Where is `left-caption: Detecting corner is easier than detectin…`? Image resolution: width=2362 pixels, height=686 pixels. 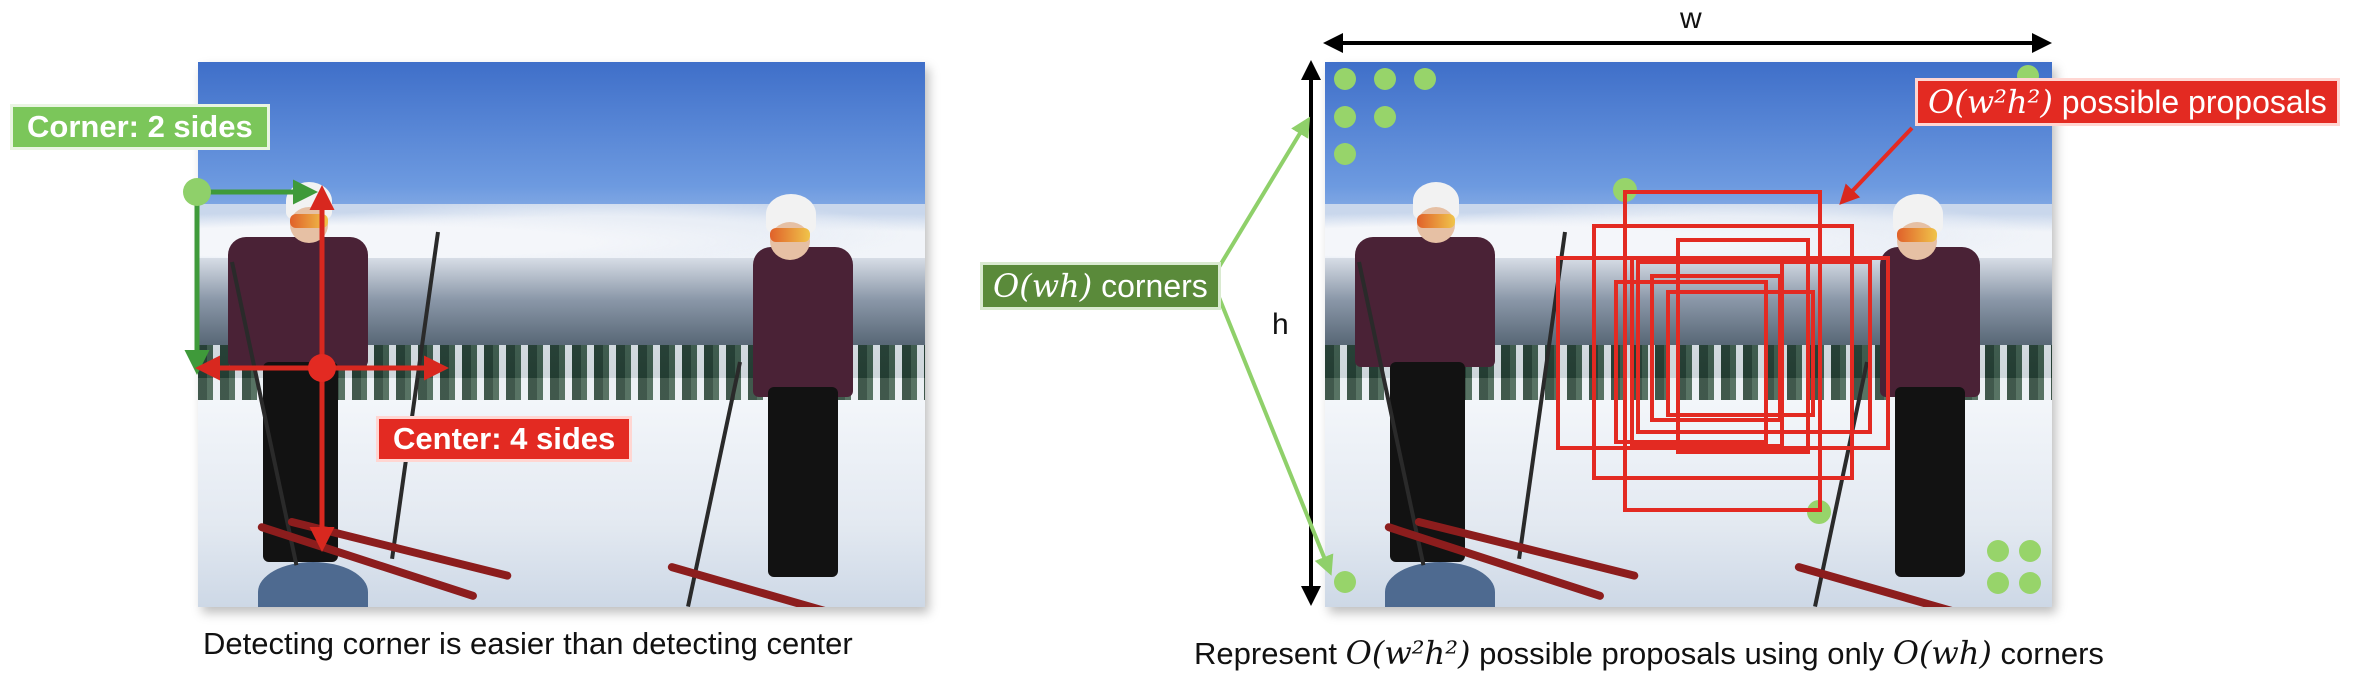 left-caption: Detecting corner is easier than detectin… is located at coordinates (528, 643).